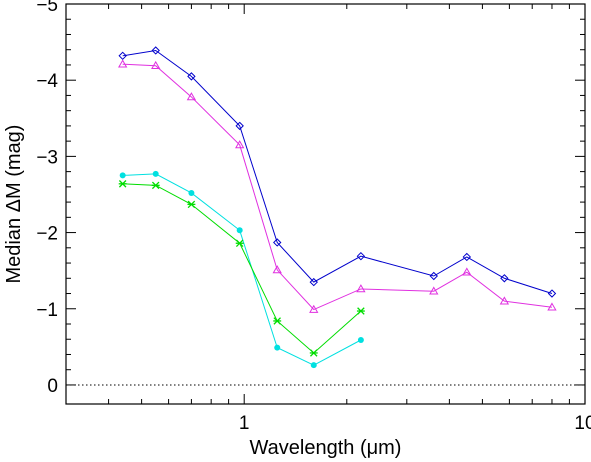 The height and width of the screenshot is (462, 591). Describe the element at coordinates (326, 448) in the screenshot. I see `x-axis-title: Wavelength (μm)` at that location.